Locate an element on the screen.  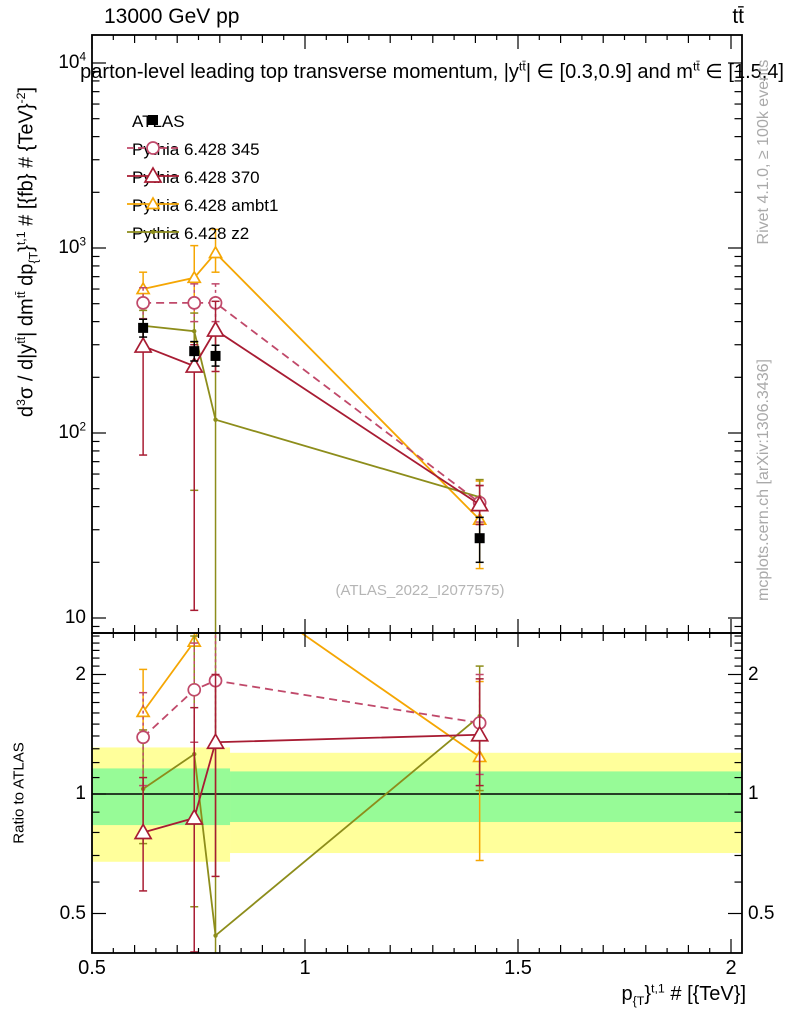
series-atlas is located at coordinates (311, 441).